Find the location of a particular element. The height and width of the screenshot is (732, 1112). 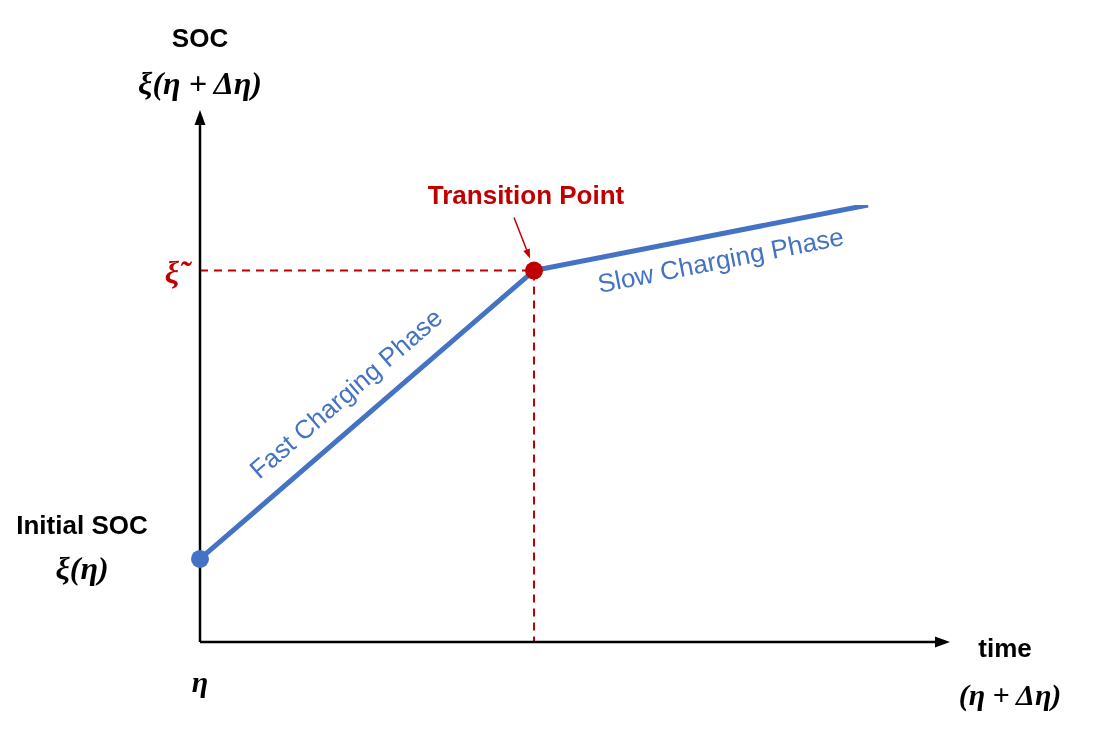

y-axis-title: SOC ξ(η + Δη) is located at coordinates (200, 62).